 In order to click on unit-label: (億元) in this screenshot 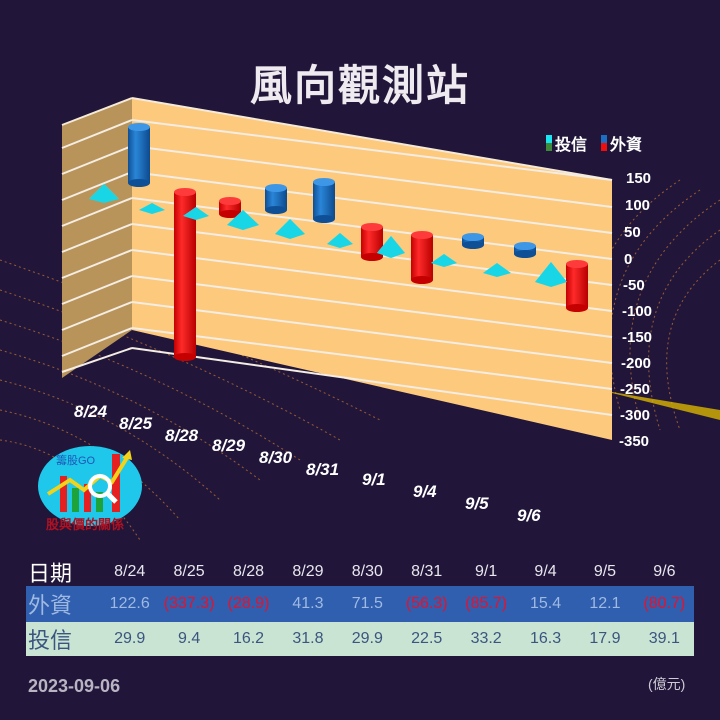, I will do `click(667, 684)`.